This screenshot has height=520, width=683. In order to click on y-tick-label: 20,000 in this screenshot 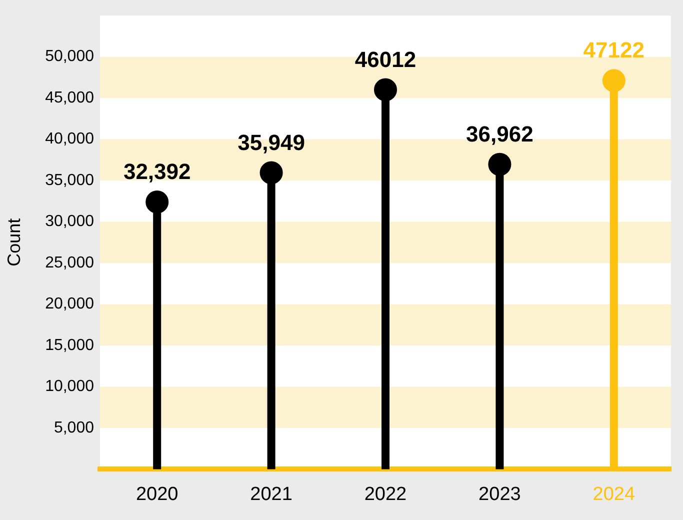, I will do `click(69, 304)`.